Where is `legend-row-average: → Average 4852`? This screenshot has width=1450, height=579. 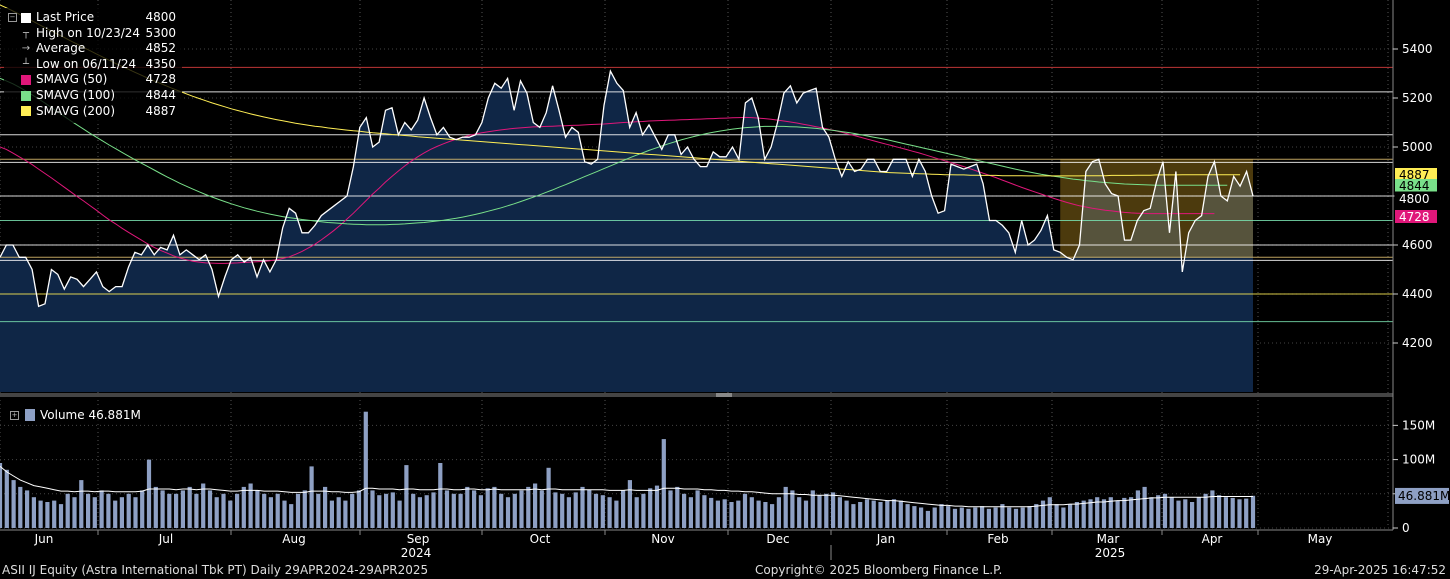
legend-row-average: → Average 4852 is located at coordinates (92, 49).